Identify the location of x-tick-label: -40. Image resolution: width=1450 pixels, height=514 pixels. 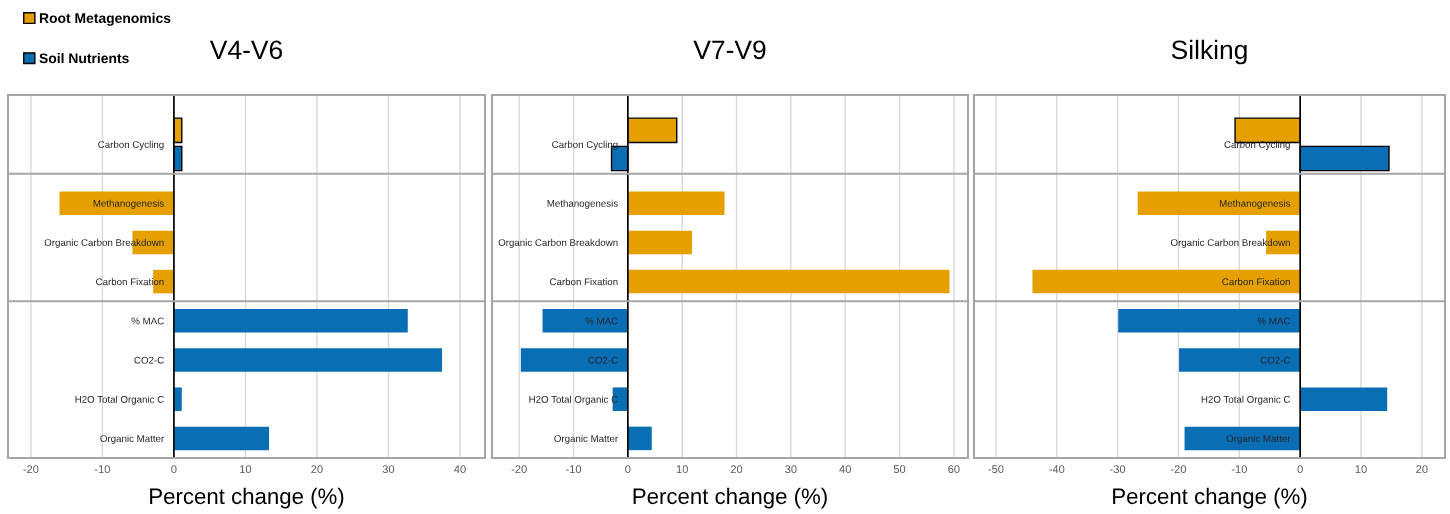
(1057, 469).